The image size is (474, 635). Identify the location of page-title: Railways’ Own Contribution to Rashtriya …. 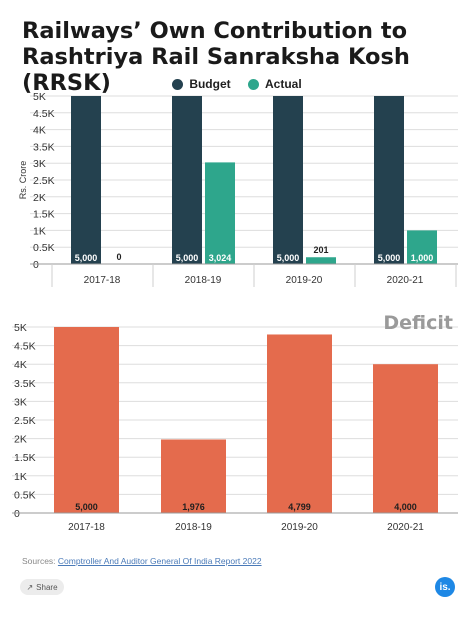
(216, 57).